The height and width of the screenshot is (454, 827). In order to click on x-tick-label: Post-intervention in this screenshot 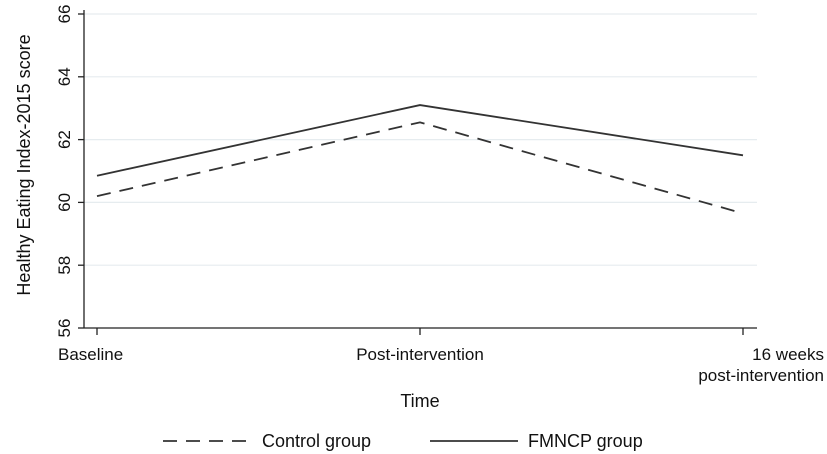, I will do `click(420, 354)`.